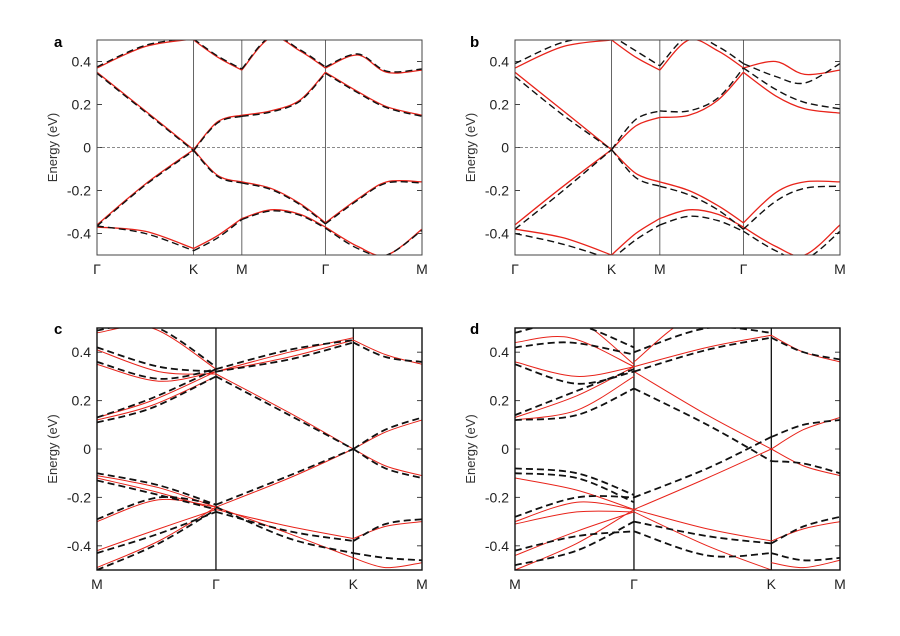 Image resolution: width=900 pixels, height=636 pixels. What do you see at coordinates (58, 42) in the screenshot?
I see `panel-letter: a` at bounding box center [58, 42].